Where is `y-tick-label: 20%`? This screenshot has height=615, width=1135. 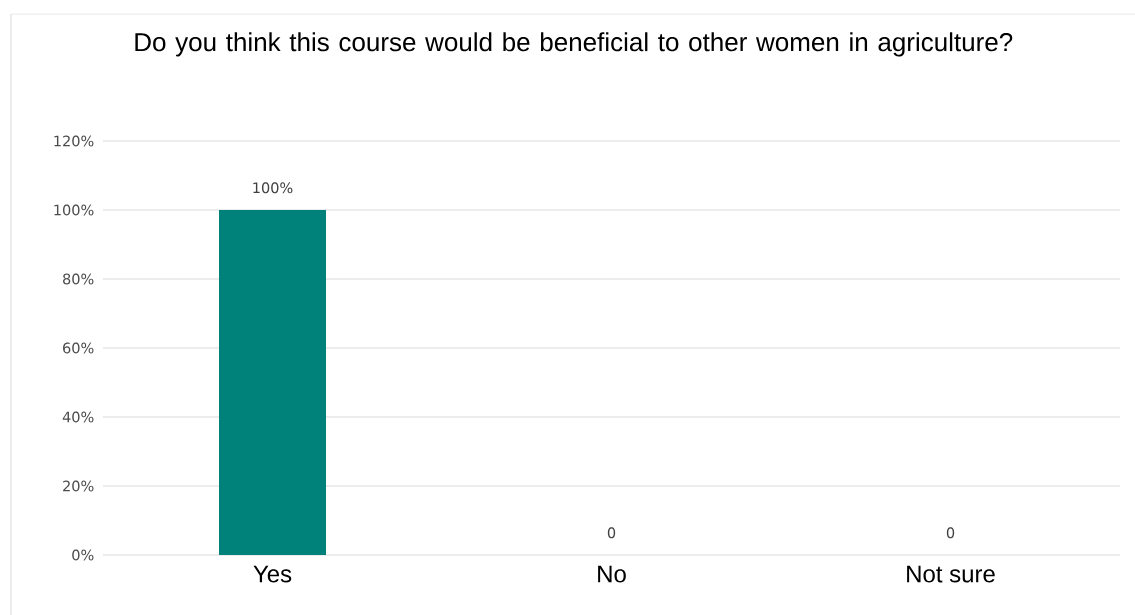 y-tick-label: 20% is located at coordinates (78, 486).